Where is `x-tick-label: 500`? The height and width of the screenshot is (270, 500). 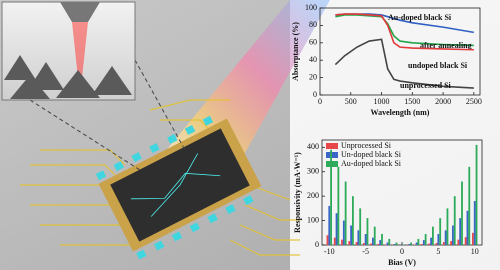
x-tick-label: 500 is located at coordinates (351, 101).